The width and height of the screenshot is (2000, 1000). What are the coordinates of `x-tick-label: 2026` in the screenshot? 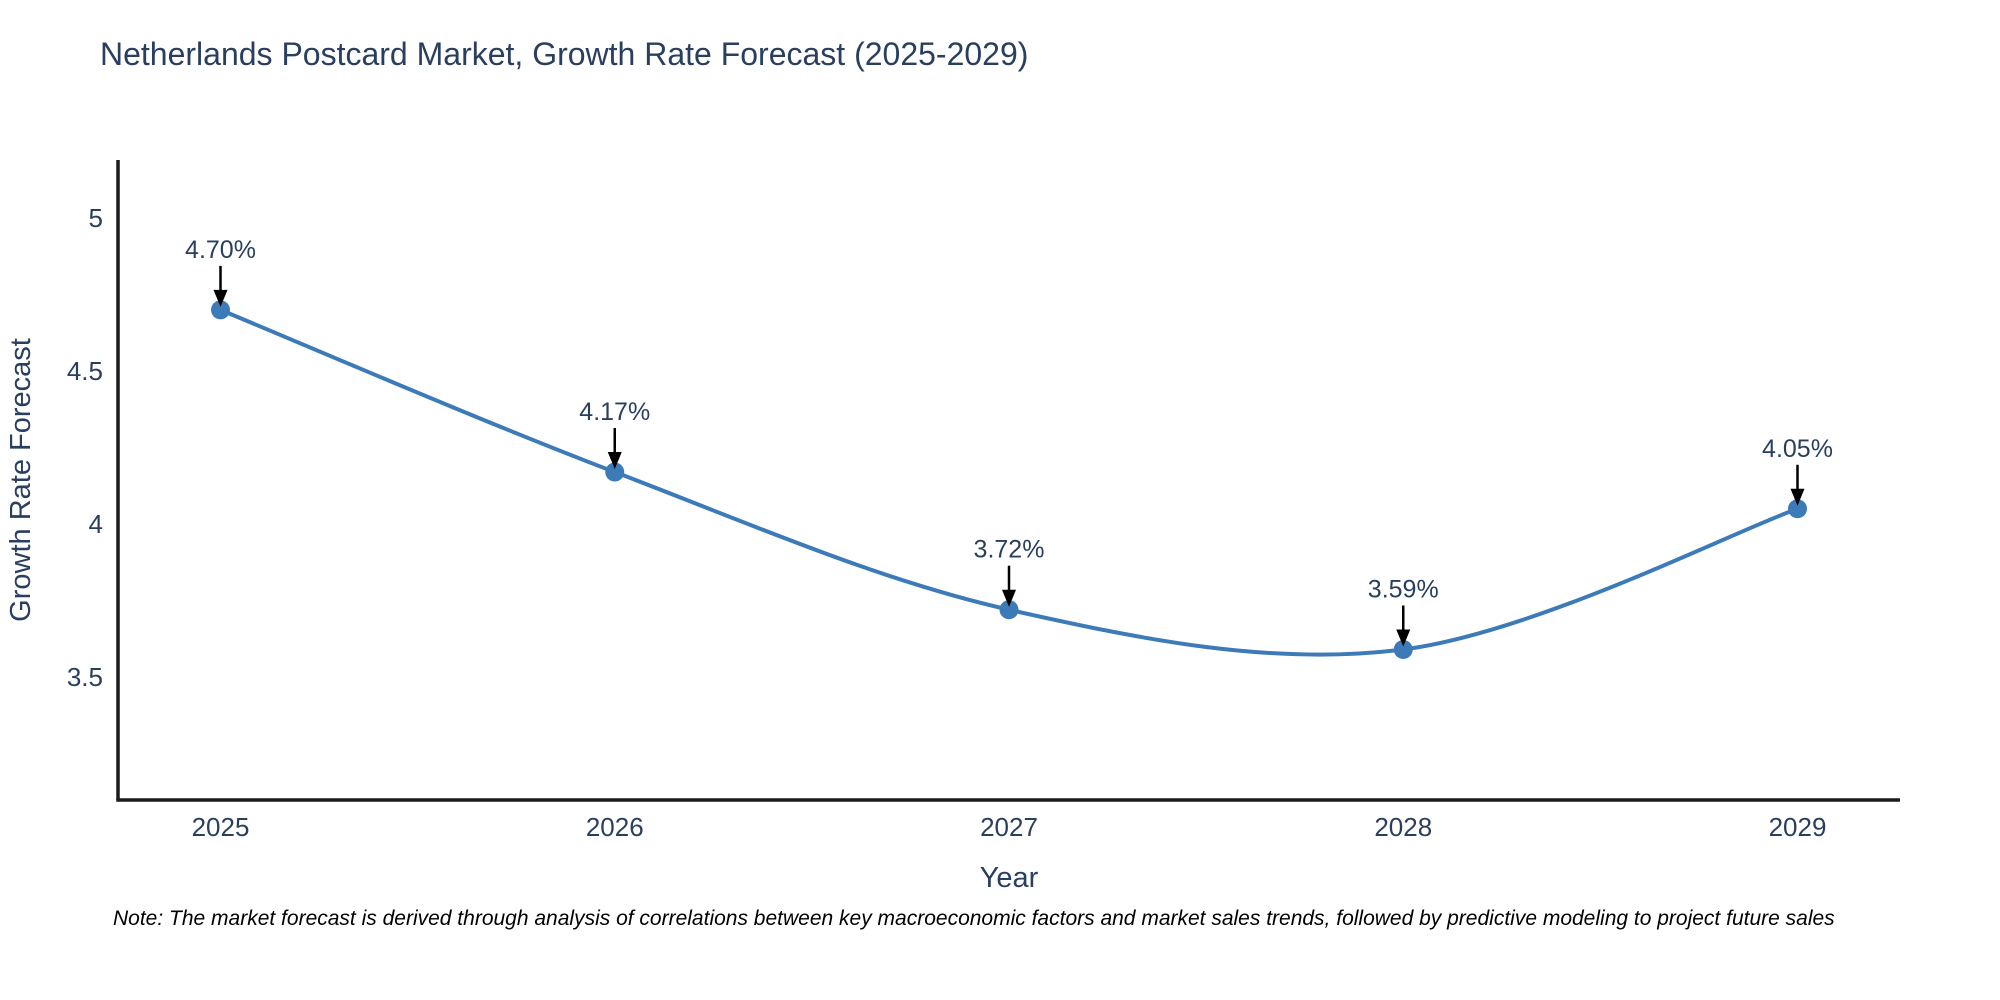 It's located at (615, 827).